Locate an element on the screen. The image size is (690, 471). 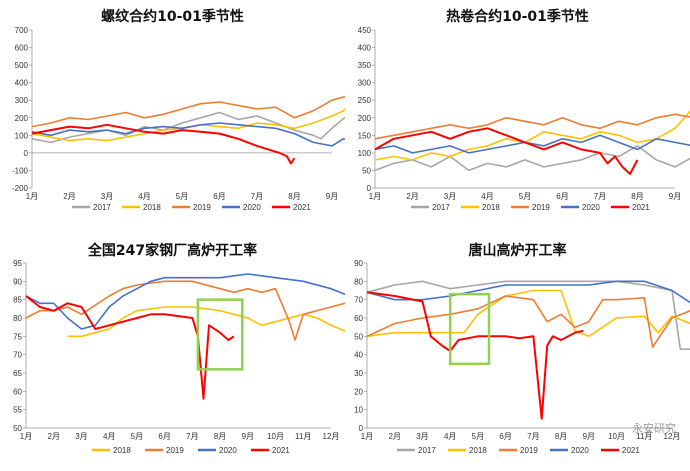
y-tick-label: 150 is located at coordinates (365, 135).